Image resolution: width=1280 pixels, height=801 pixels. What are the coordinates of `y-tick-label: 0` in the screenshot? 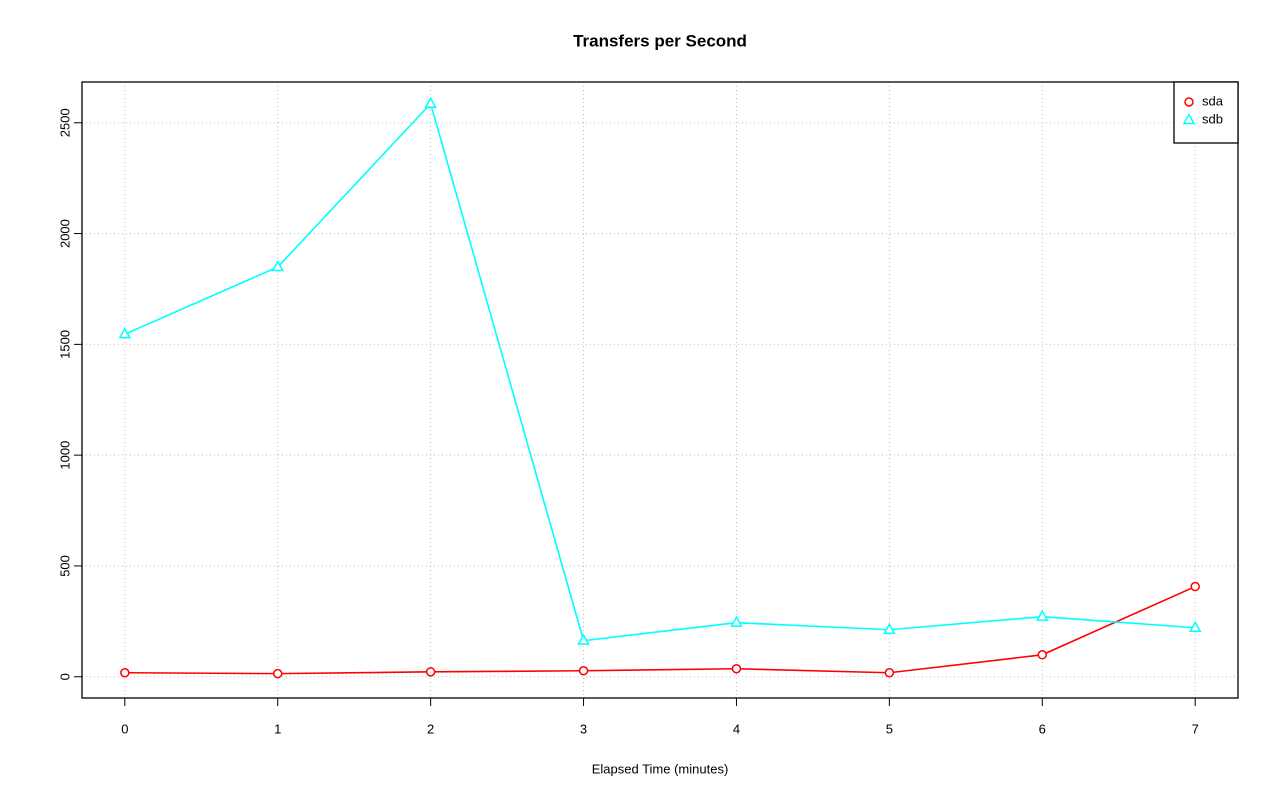 It's located at (64, 676).